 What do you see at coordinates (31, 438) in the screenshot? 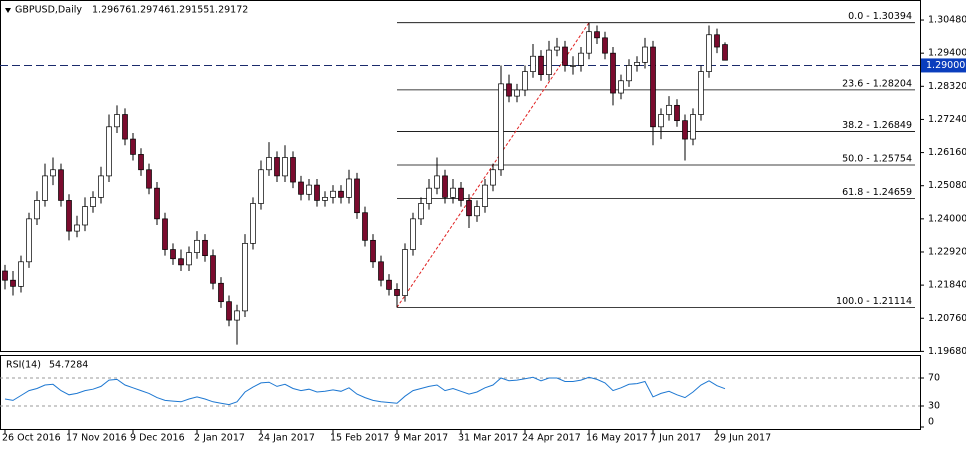
I see `x-tick-label: 26 Oct 2016` at bounding box center [31, 438].